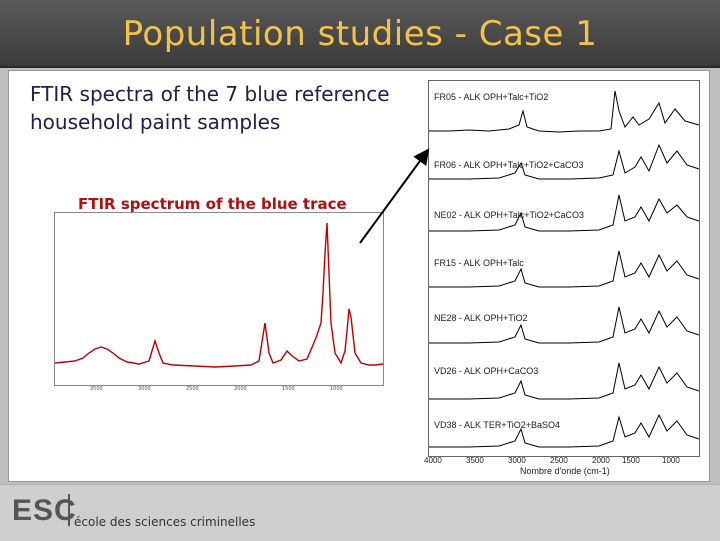 The height and width of the screenshot is (541, 720). I want to click on trace-tick-3500: 3500, so click(96, 389).